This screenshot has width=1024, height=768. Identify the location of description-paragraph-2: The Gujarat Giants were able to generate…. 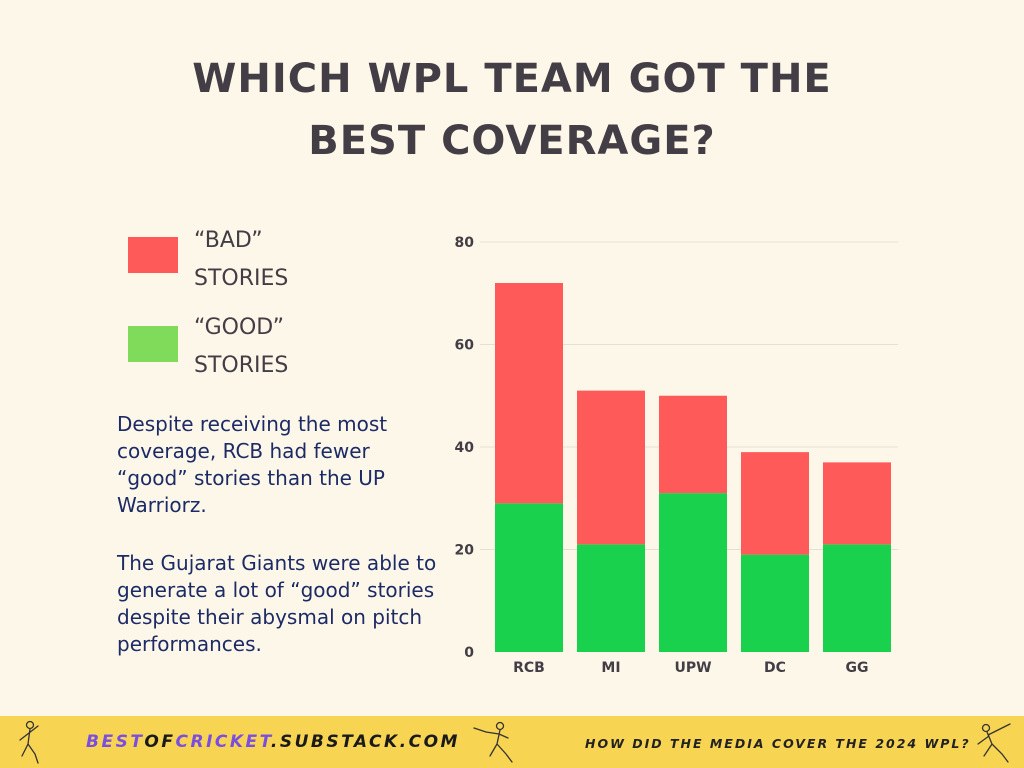
(277, 603).